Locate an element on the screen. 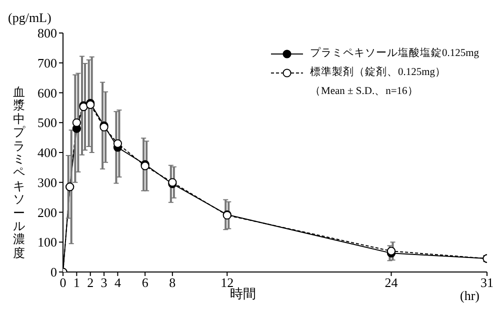 Image resolution: width=502 pixels, height=320 pixels. x-tick-label: 31 is located at coordinates (487, 282).